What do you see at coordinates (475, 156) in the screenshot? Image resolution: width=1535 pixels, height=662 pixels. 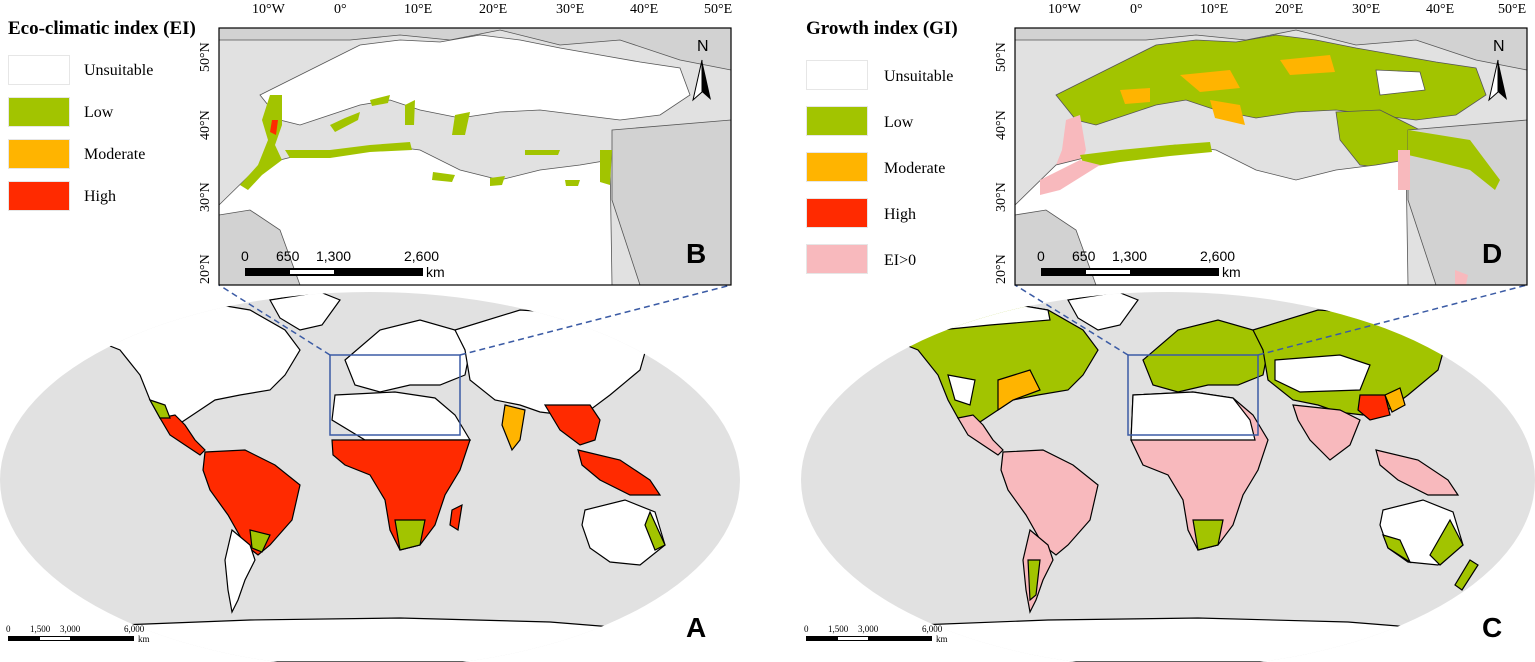 I see `inset-map-b` at bounding box center [475, 156].